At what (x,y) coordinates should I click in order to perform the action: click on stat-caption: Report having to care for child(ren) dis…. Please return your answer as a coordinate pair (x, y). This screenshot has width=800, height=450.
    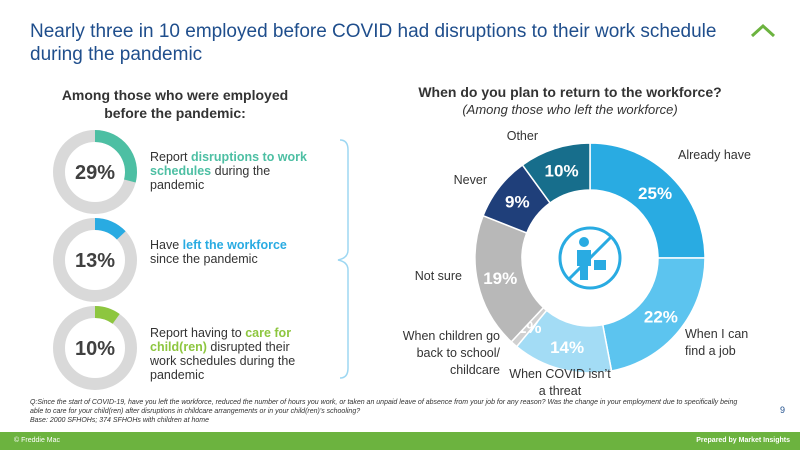
    Looking at the image, I should click on (230, 354).